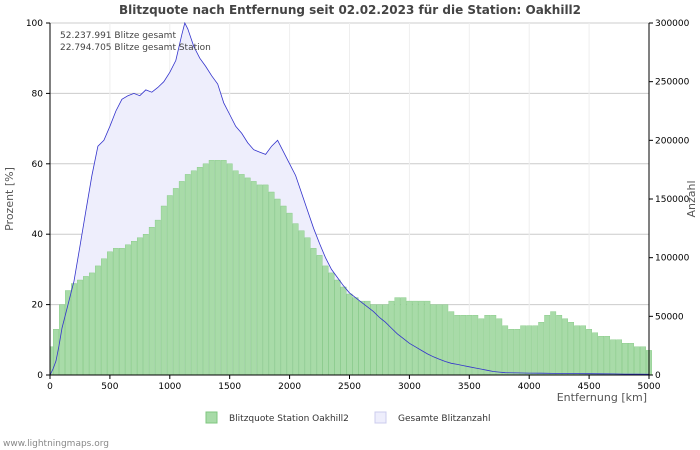  Describe the element at coordinates (56, 444) in the screenshot. I see `credit-text: www.lightningmaps.org` at that location.